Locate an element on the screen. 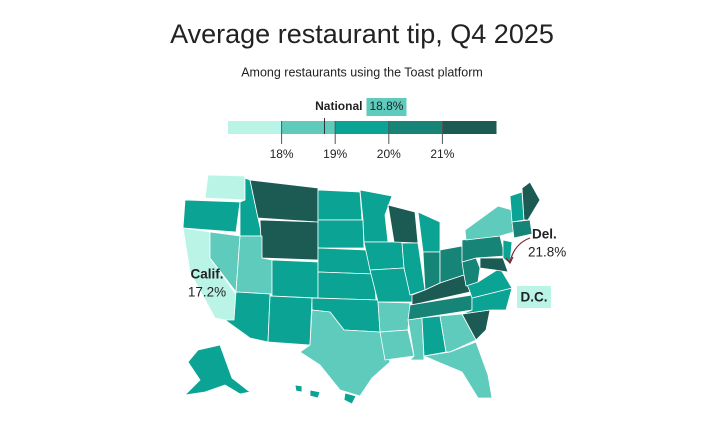 This screenshot has height=423, width=725. national-label: National is located at coordinates (338, 106).